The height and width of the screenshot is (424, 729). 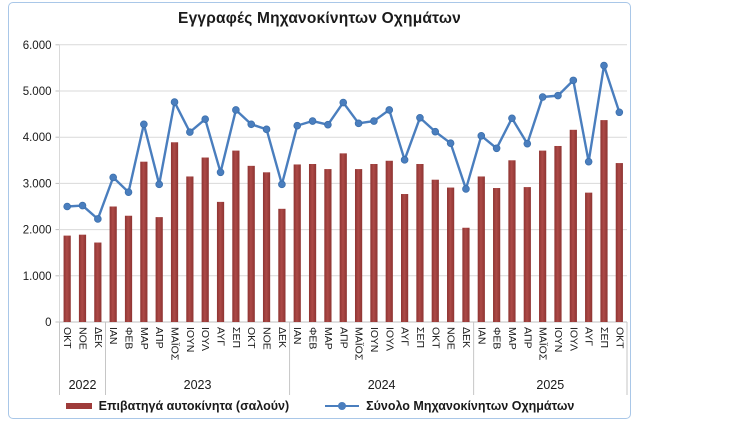 I want to click on y-axis-label: 5.000, so click(x=37, y=92).